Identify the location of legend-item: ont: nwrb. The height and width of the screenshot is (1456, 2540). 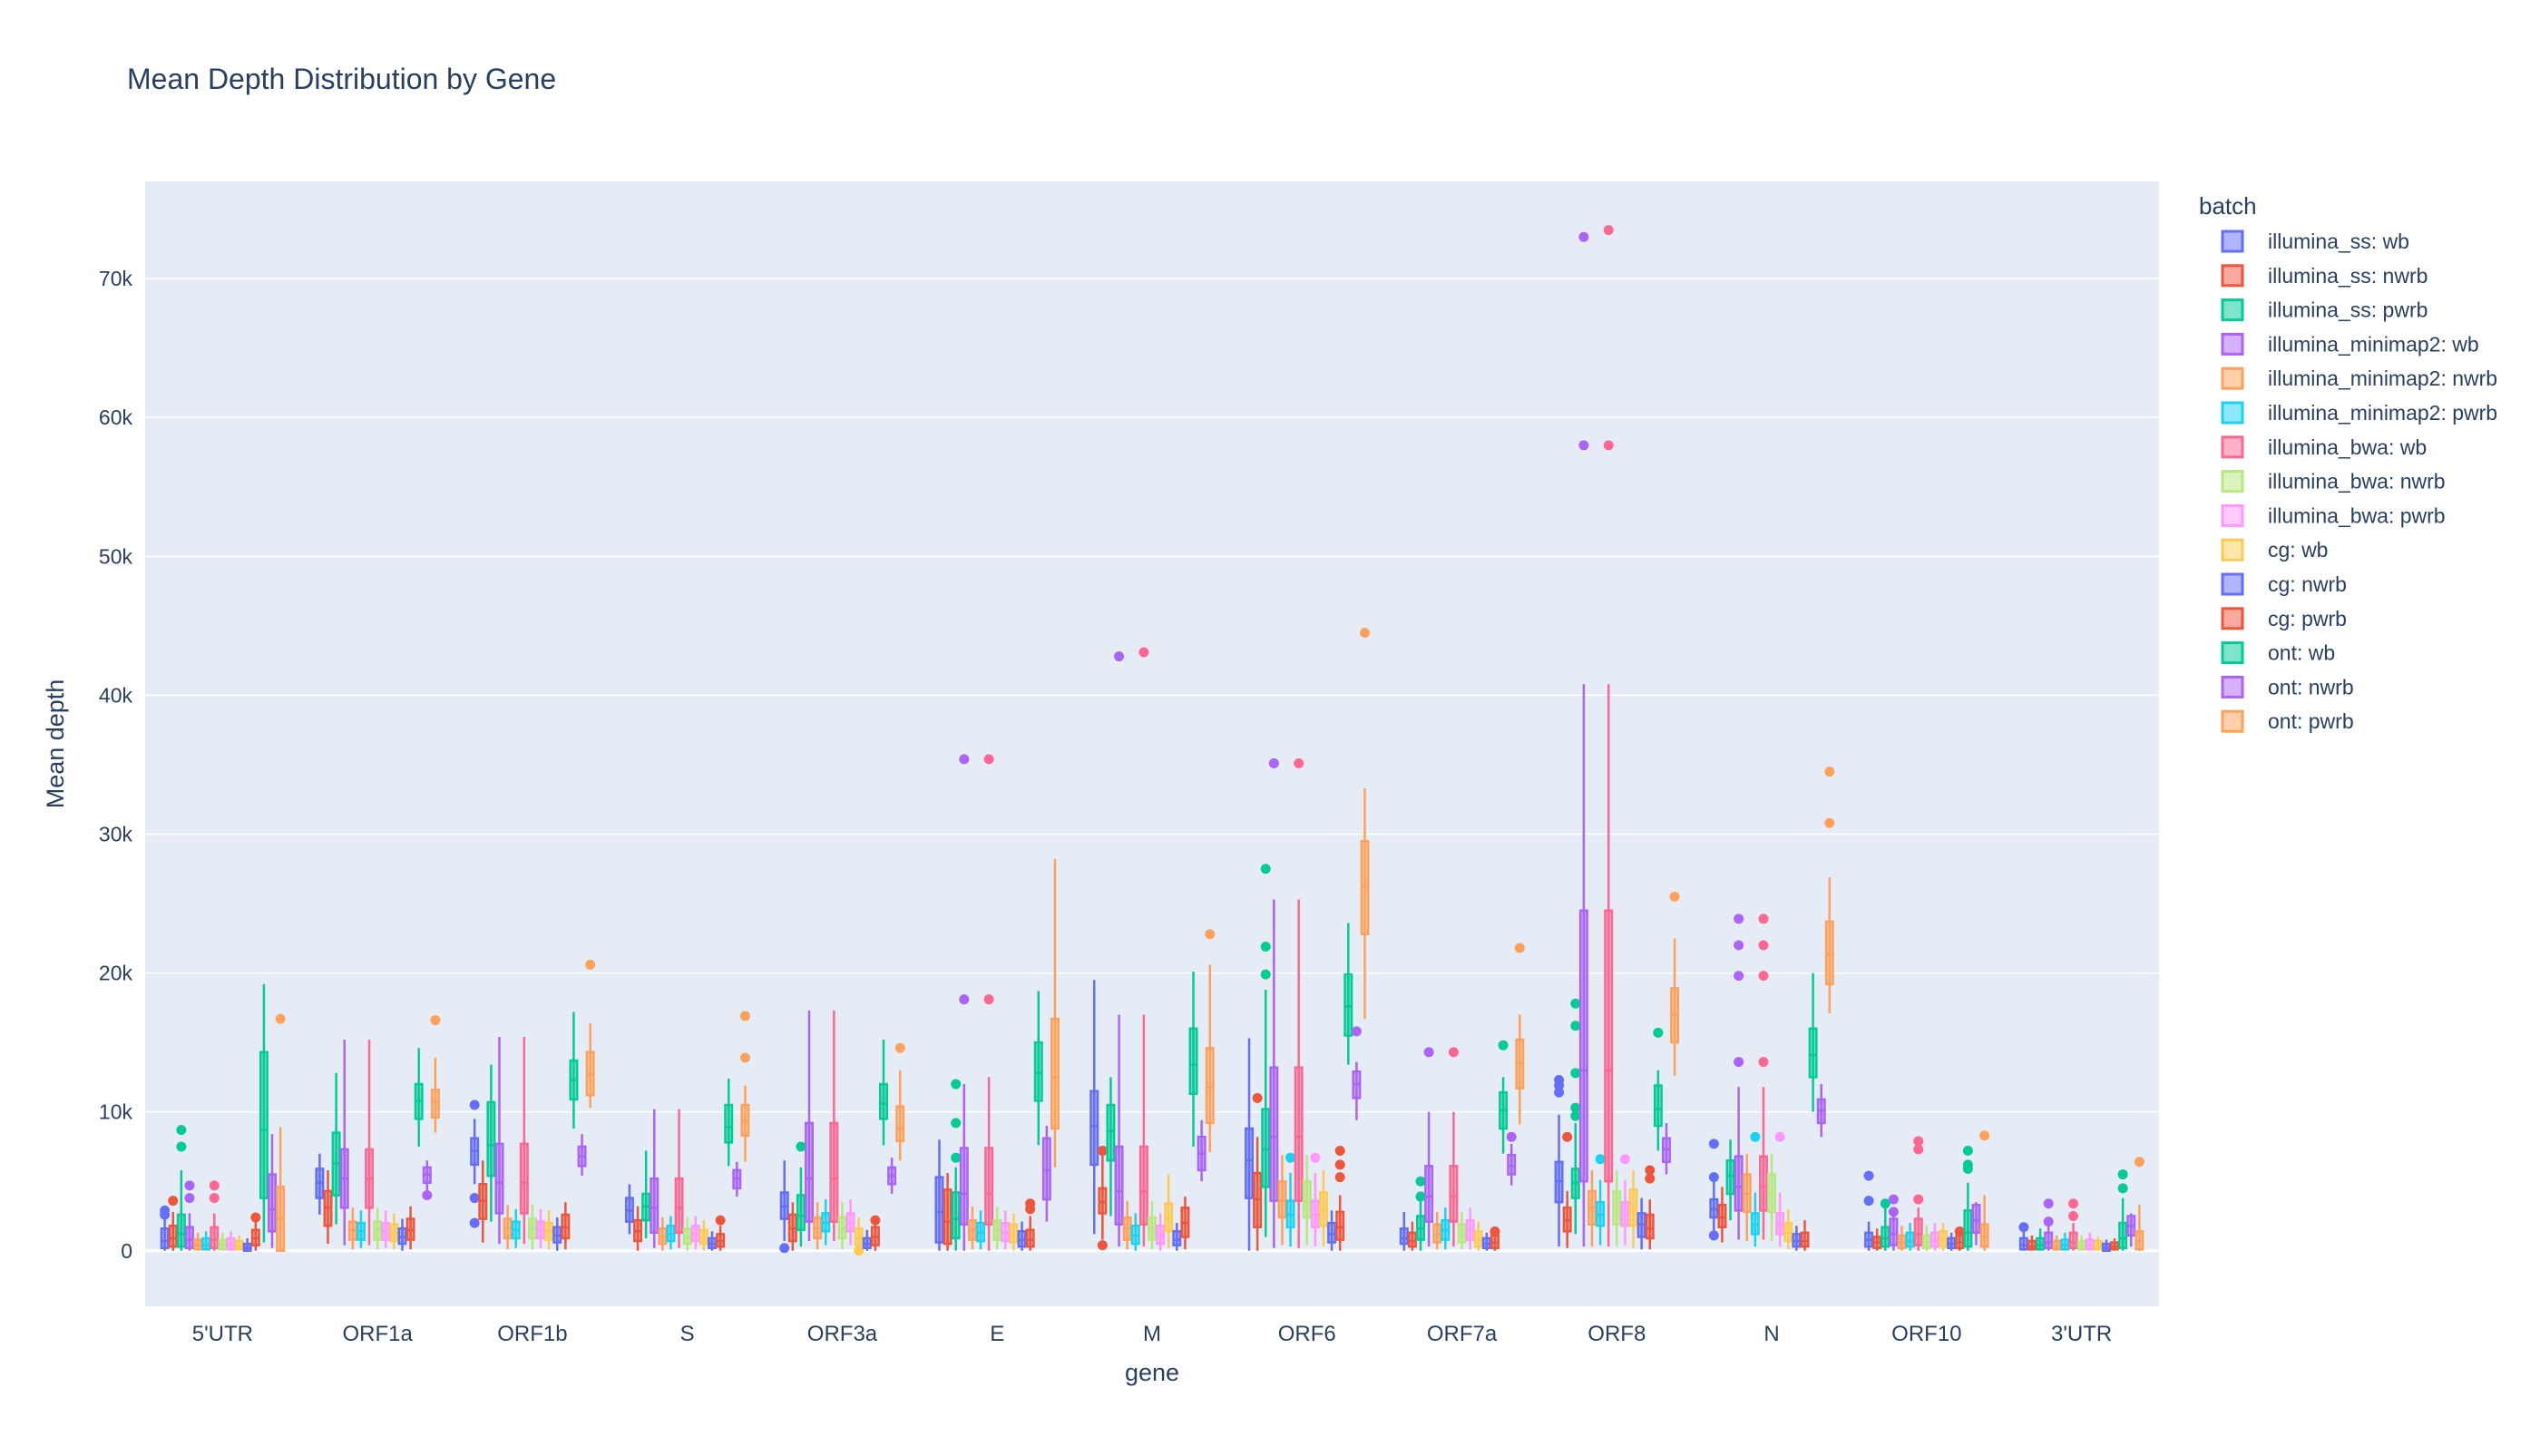
(2287, 687).